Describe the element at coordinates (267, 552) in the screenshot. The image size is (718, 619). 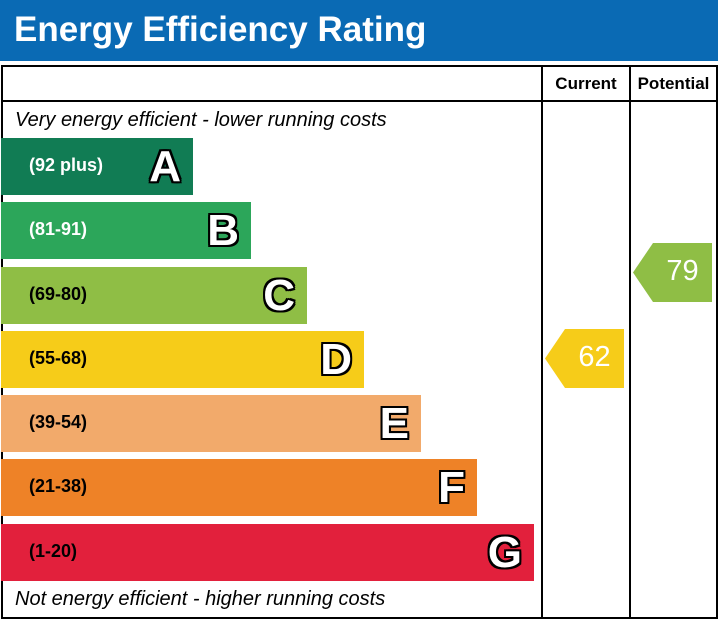
I see `band-bar-g: (1-20) G` at that location.